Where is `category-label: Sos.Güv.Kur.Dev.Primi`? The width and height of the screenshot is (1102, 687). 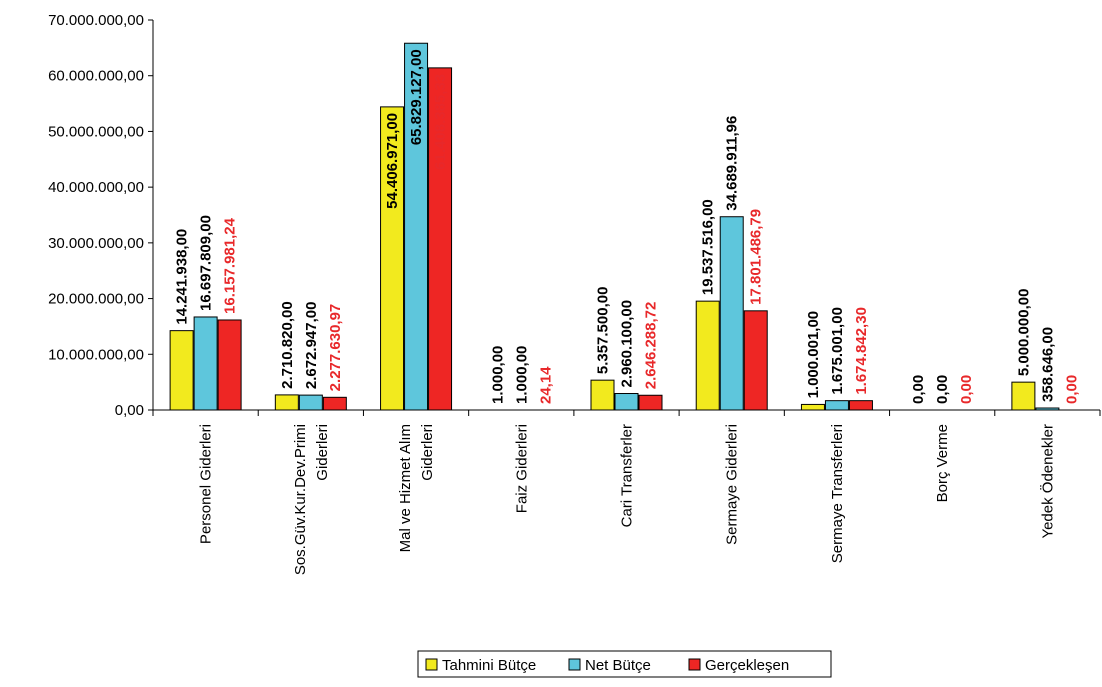
category-label: Sos.Güv.Kur.Dev.Primi is located at coordinates (300, 499).